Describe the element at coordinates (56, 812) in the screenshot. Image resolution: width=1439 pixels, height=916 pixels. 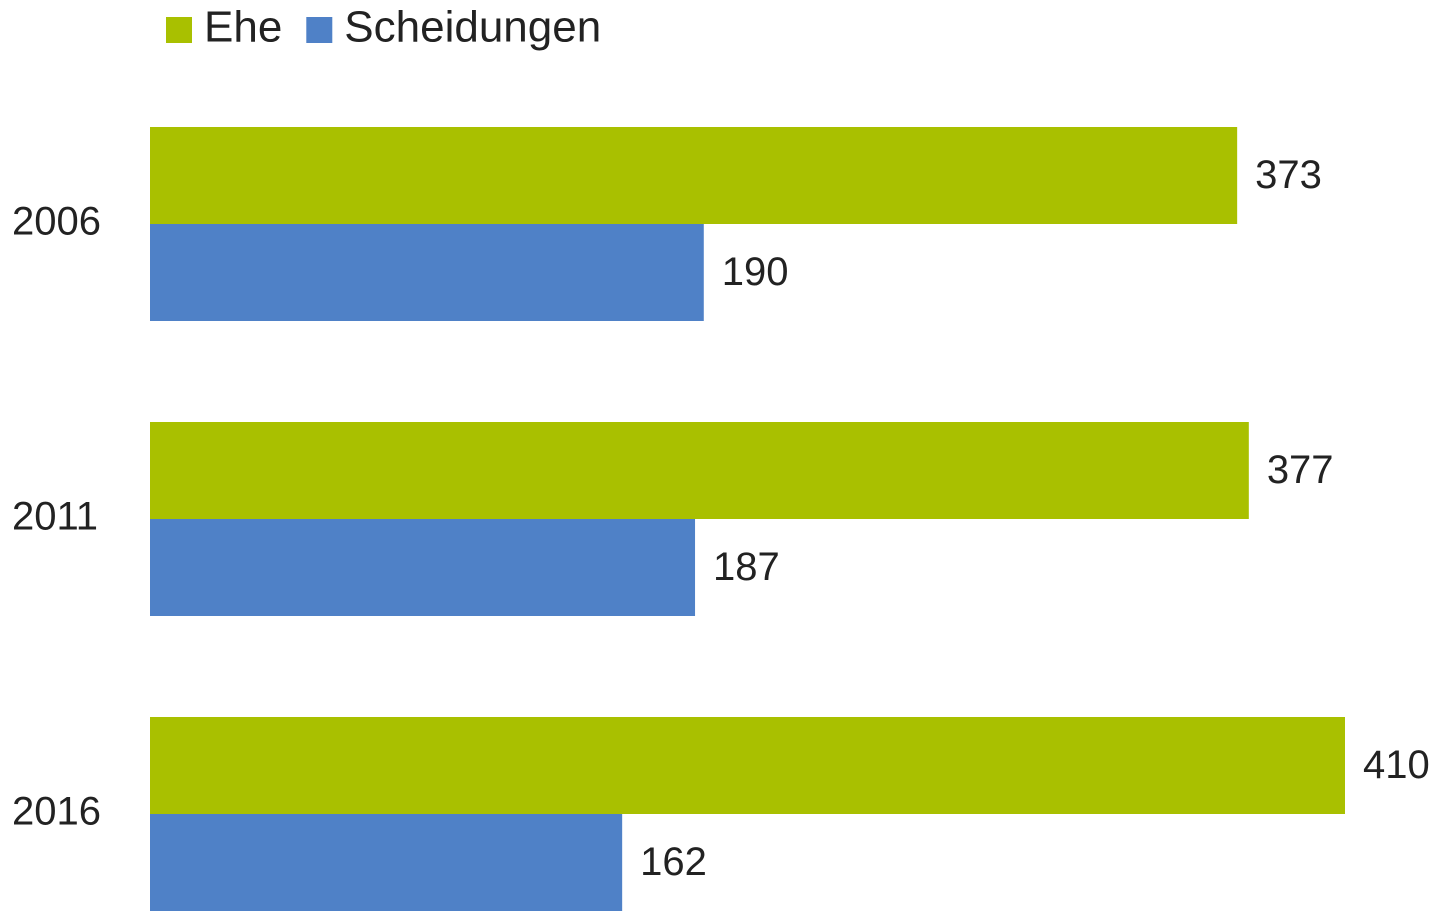
I see `y-tick-label: 2016` at that location.